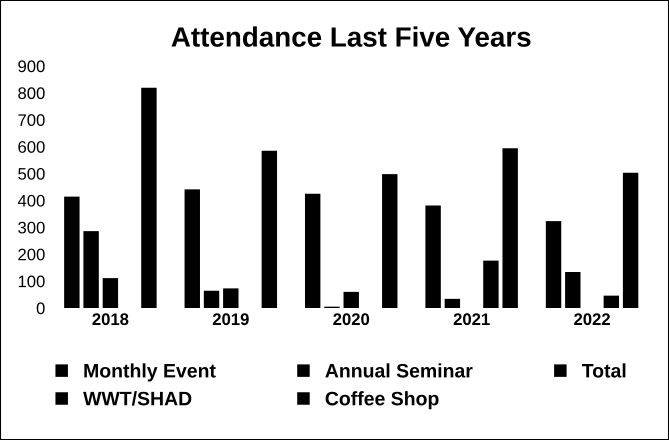 This screenshot has height=440, width=669. What do you see at coordinates (31, 93) in the screenshot?
I see `y-tick-label: 800` at bounding box center [31, 93].